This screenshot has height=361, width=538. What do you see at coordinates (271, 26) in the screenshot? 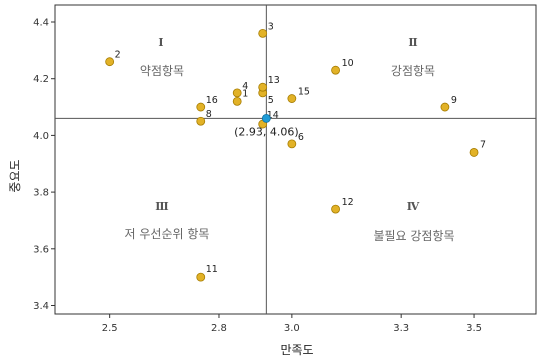
I see `data-point-label: 3` at bounding box center [271, 26].